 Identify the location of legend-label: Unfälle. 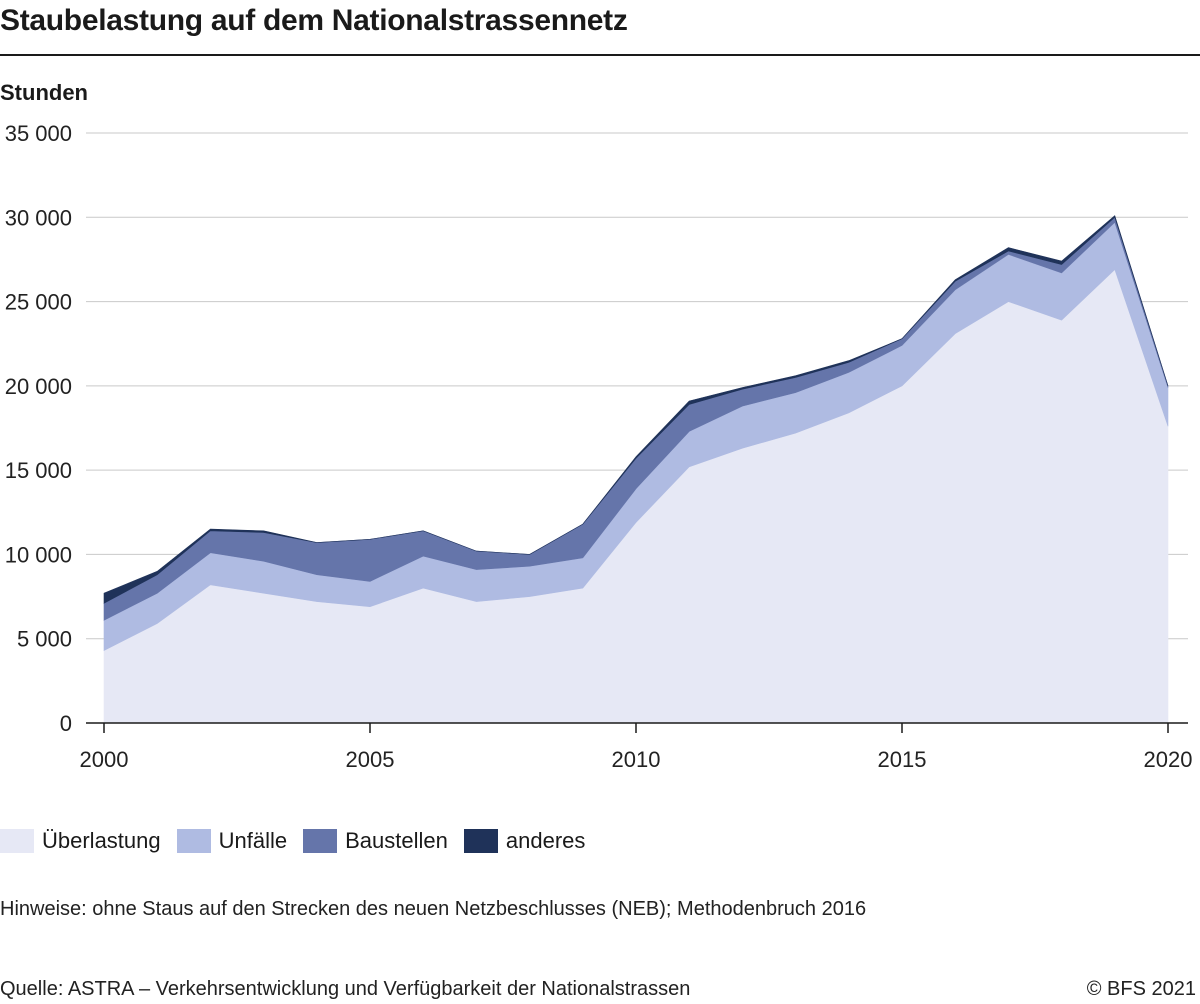
(253, 840).